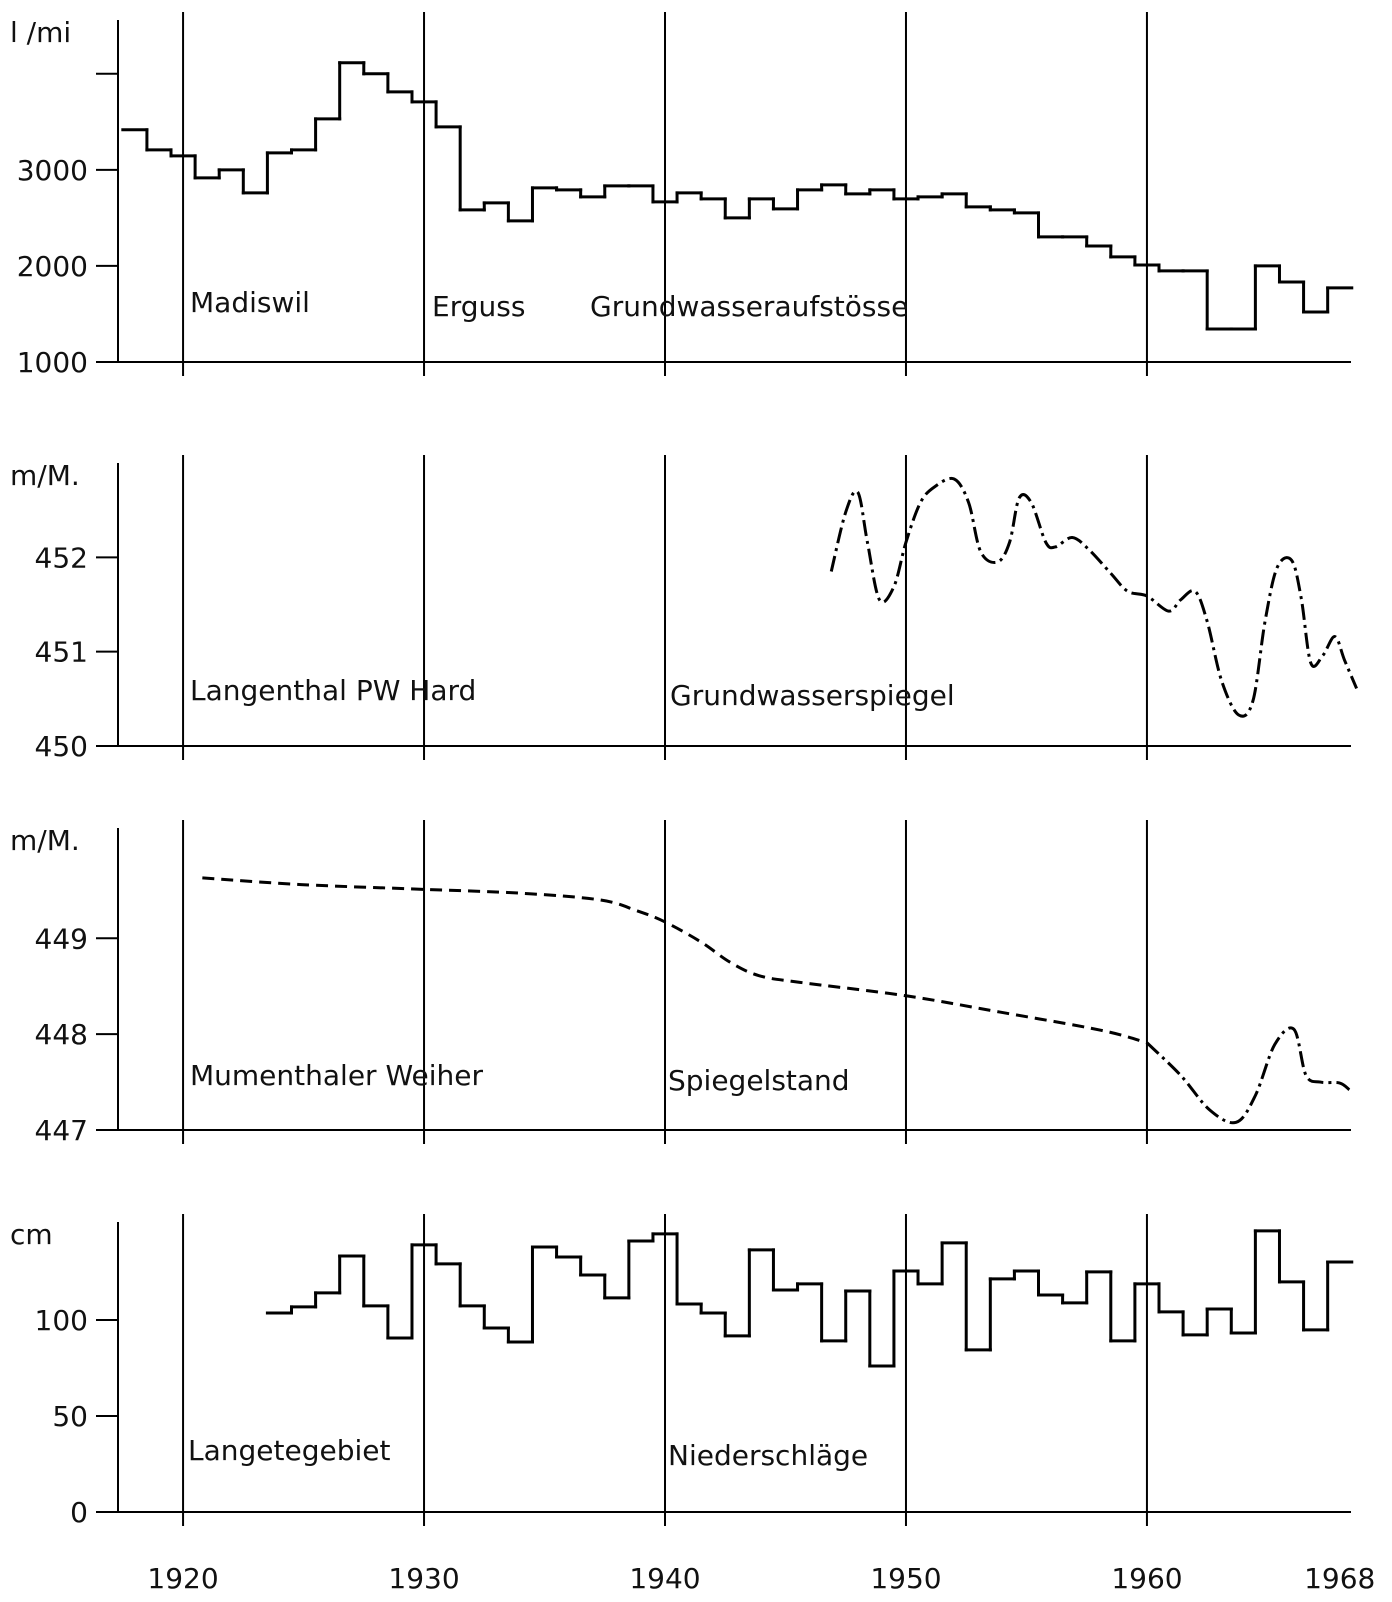 The height and width of the screenshot is (1602, 1392). I want to click on annotation: Spiegelstand, so click(759, 1080).